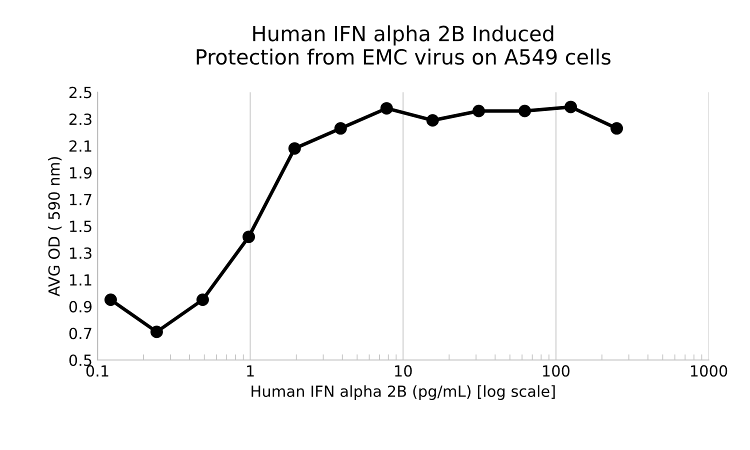 The image size is (750, 450). What do you see at coordinates (80, 146) in the screenshot?
I see `y-tick-label: 2.1` at bounding box center [80, 146].